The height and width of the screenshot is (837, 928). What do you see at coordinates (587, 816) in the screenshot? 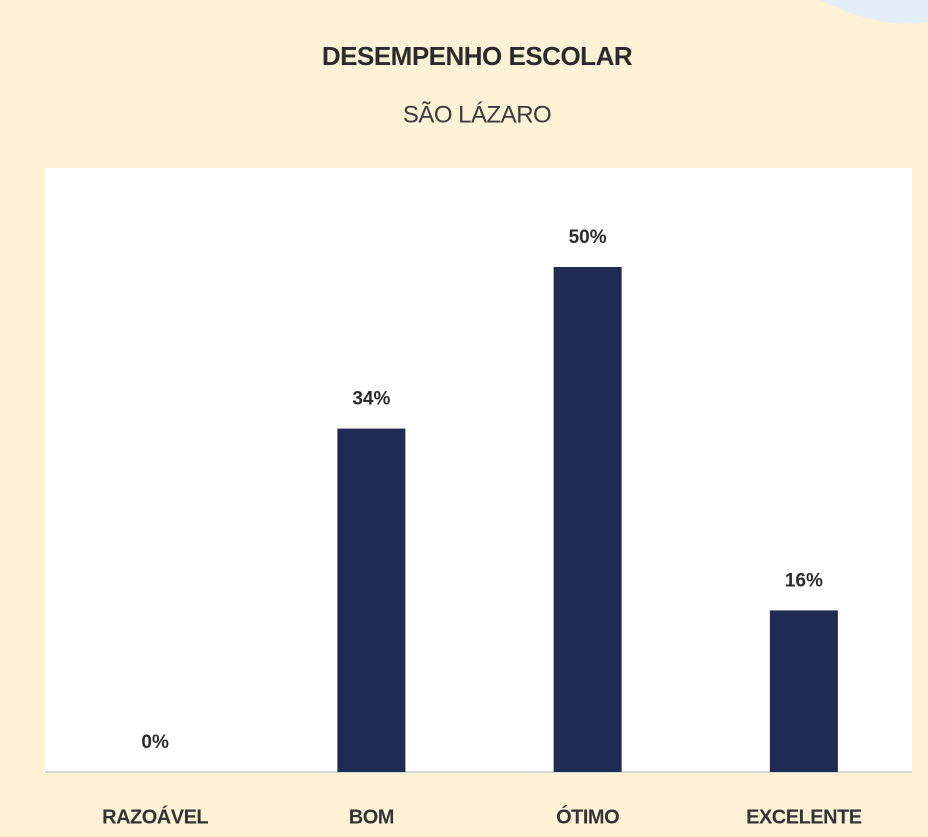
I see `x-tick-label: ÓTIMO` at bounding box center [587, 816].